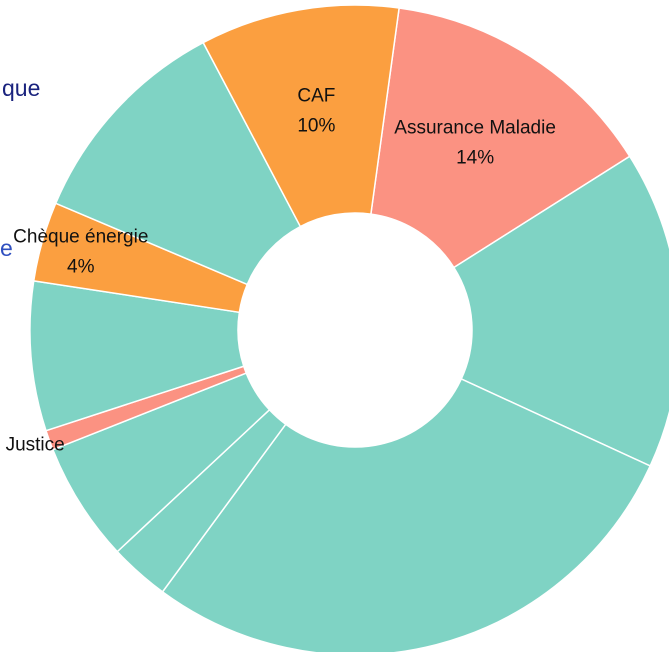 The width and height of the screenshot is (669, 652). Describe the element at coordinates (80, 236) in the screenshot. I see `segment-label: Chèque énergie` at that location.